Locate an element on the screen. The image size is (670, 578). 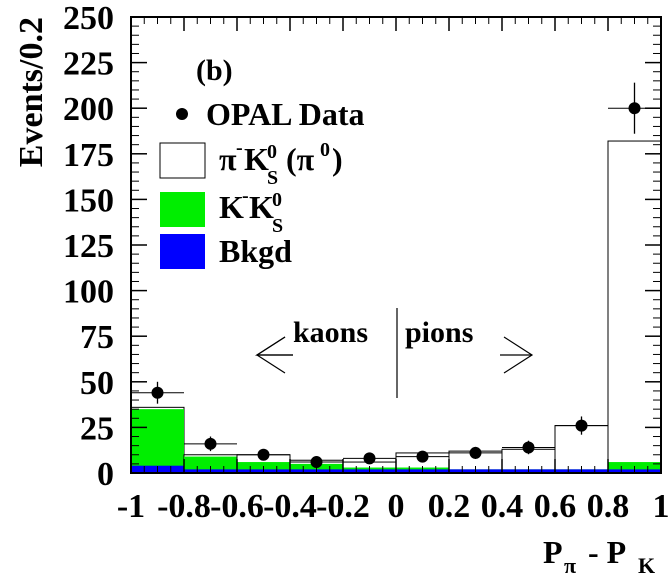
y-tick-label: 75 is located at coordinates (97, 337).